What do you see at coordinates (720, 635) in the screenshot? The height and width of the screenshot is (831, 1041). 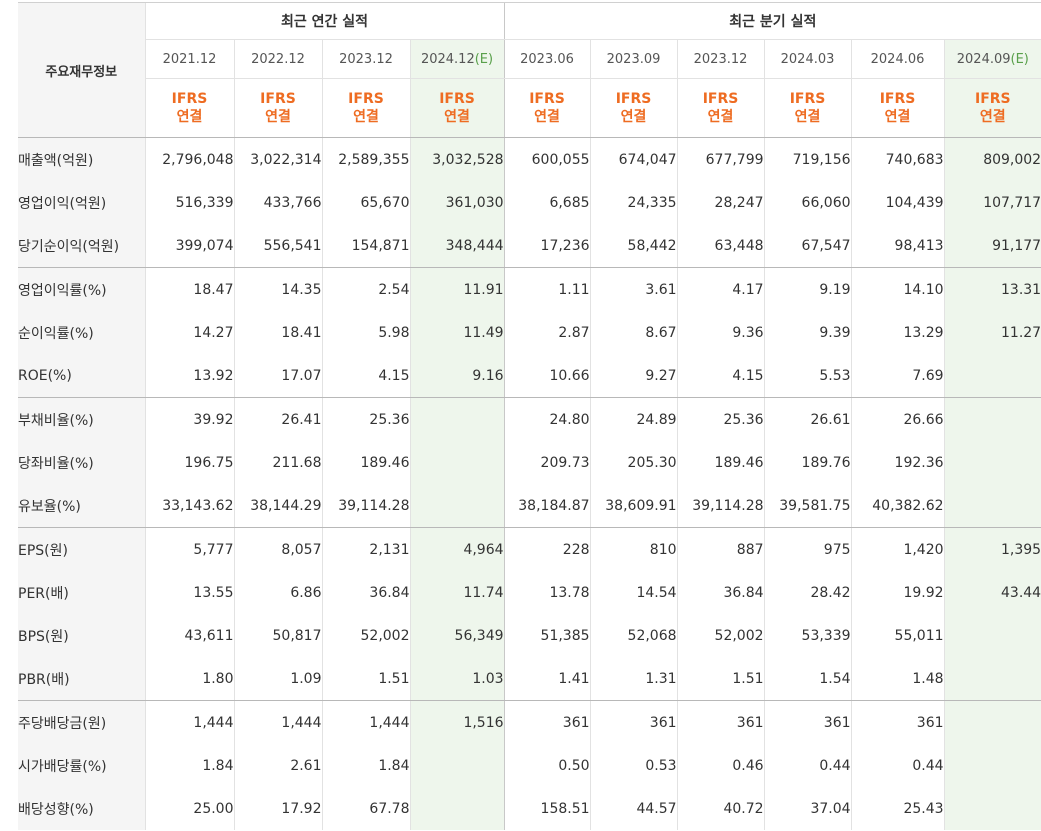 I see `metric-value: 52,002` at bounding box center [720, 635].